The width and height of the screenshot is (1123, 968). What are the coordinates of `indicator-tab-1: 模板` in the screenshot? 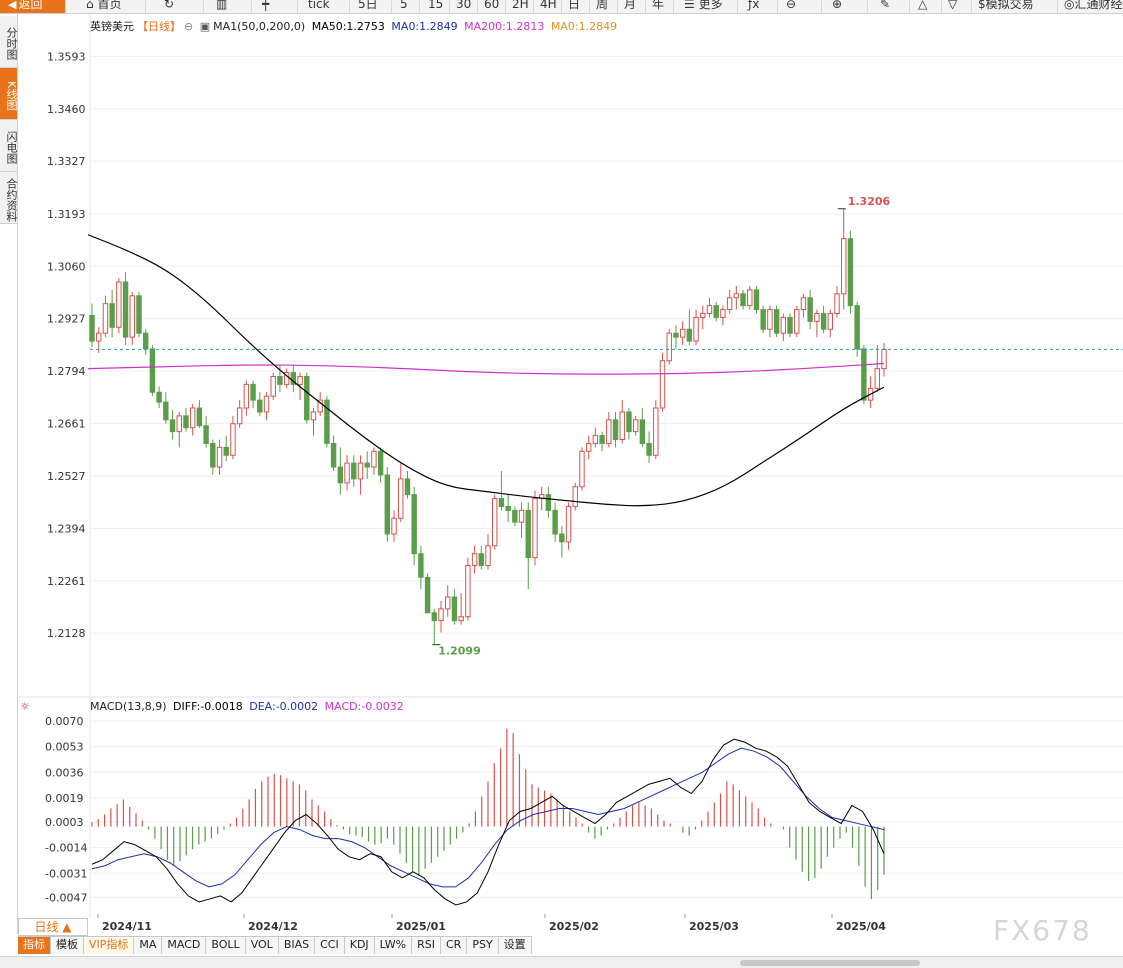 It's located at (67, 945).